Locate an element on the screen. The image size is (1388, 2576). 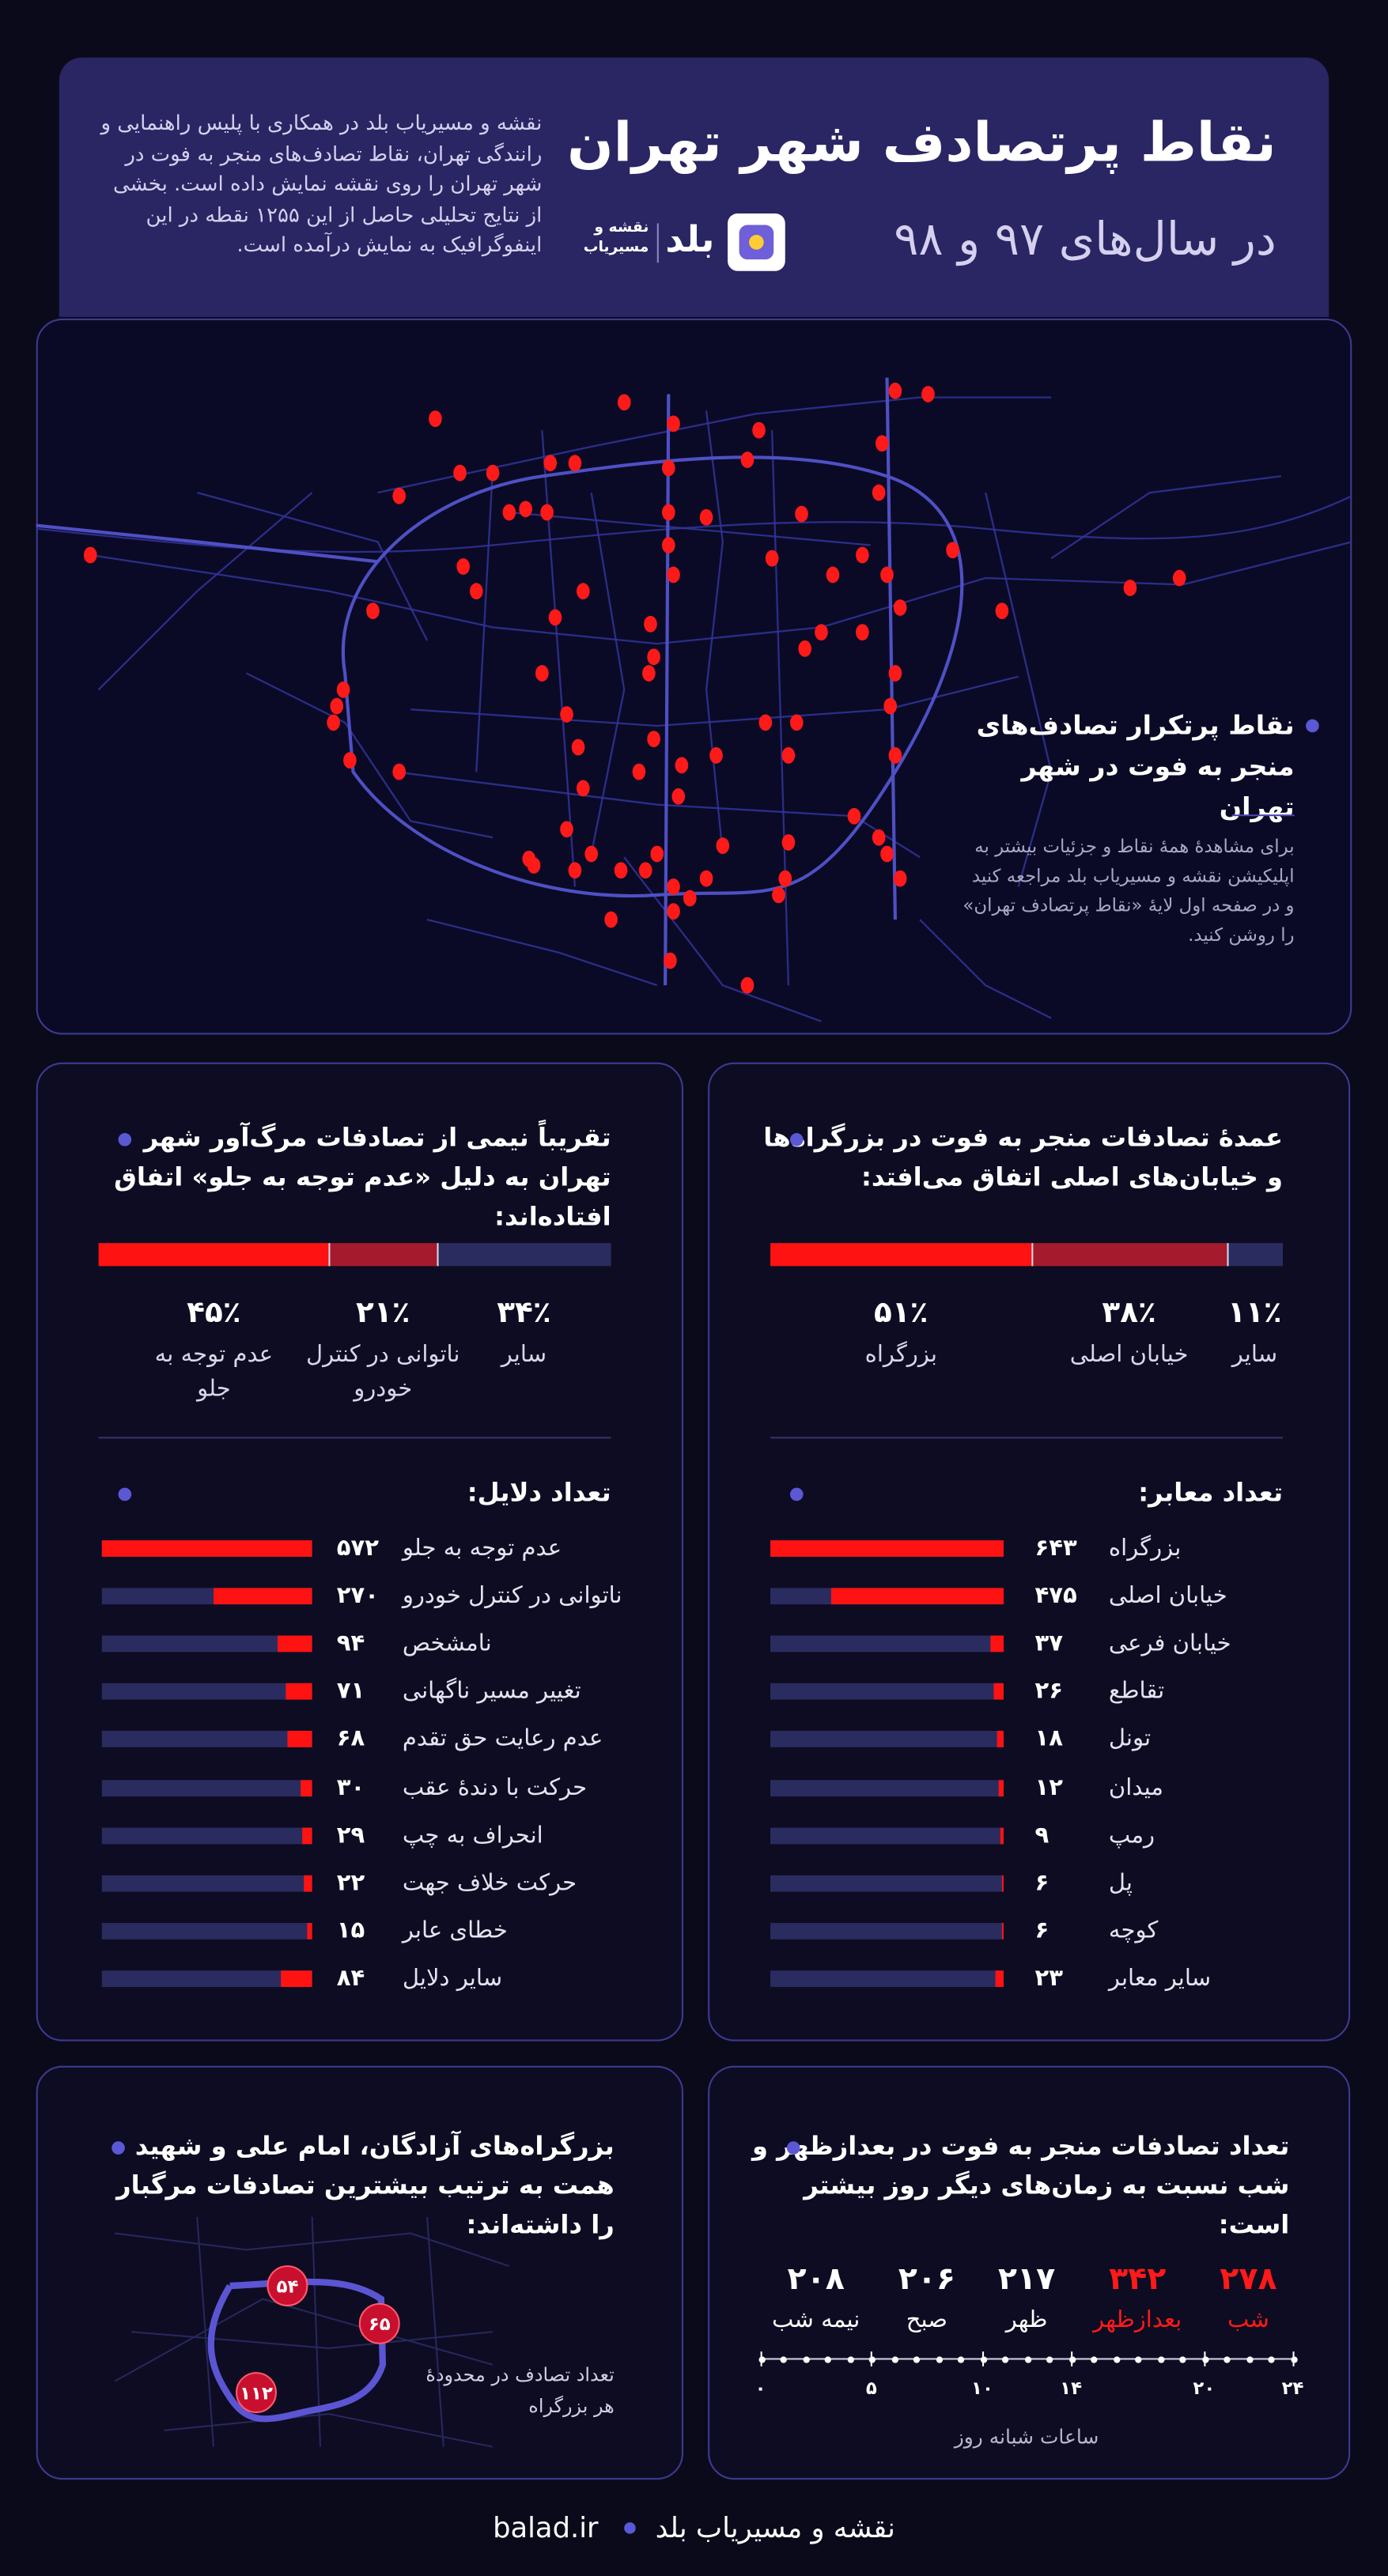
value-label: ۲۷۰ is located at coordinates (358, 1596).